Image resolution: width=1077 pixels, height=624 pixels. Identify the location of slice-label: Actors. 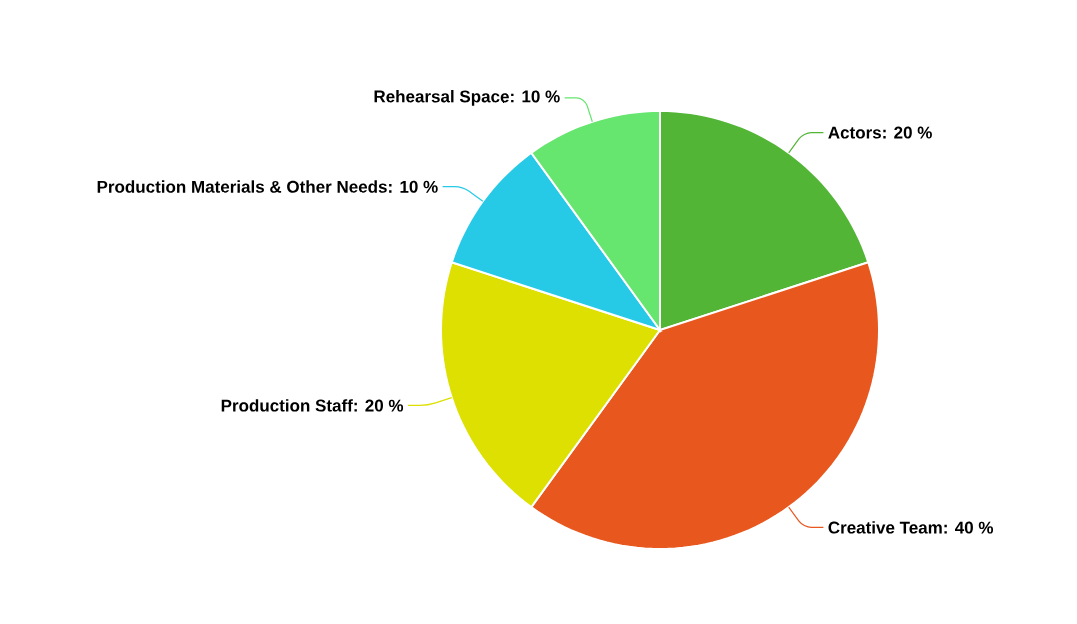
(854, 132).